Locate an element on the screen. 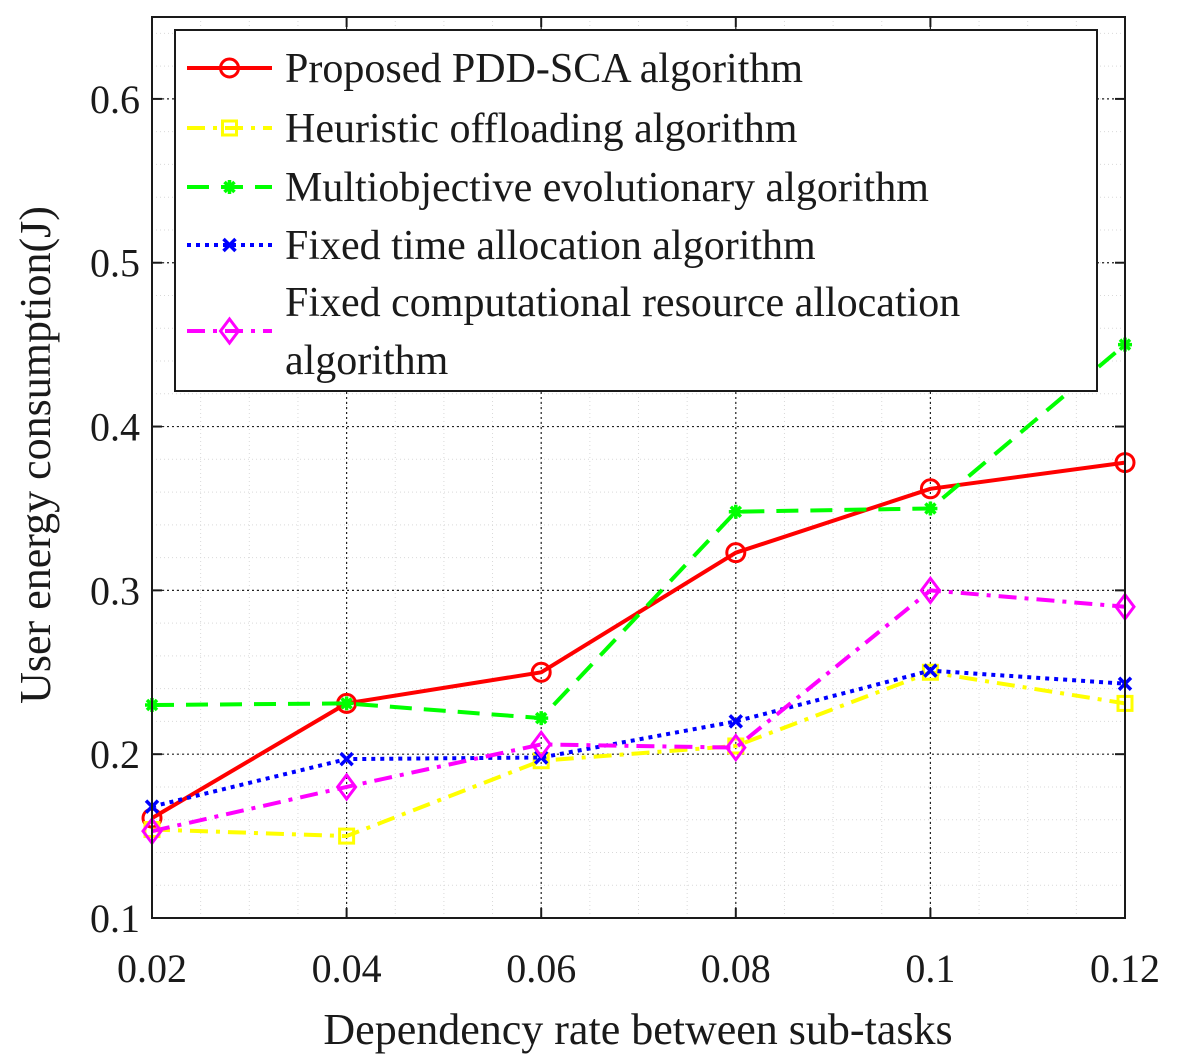 The height and width of the screenshot is (1062, 1185). y-tick-label: 0.2 is located at coordinates (115, 754).